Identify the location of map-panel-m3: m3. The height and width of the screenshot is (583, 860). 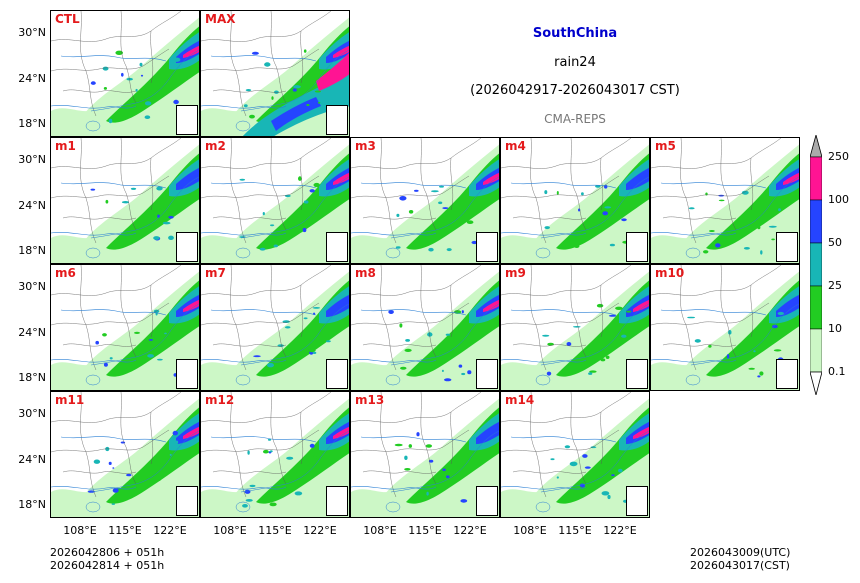
(425, 200).